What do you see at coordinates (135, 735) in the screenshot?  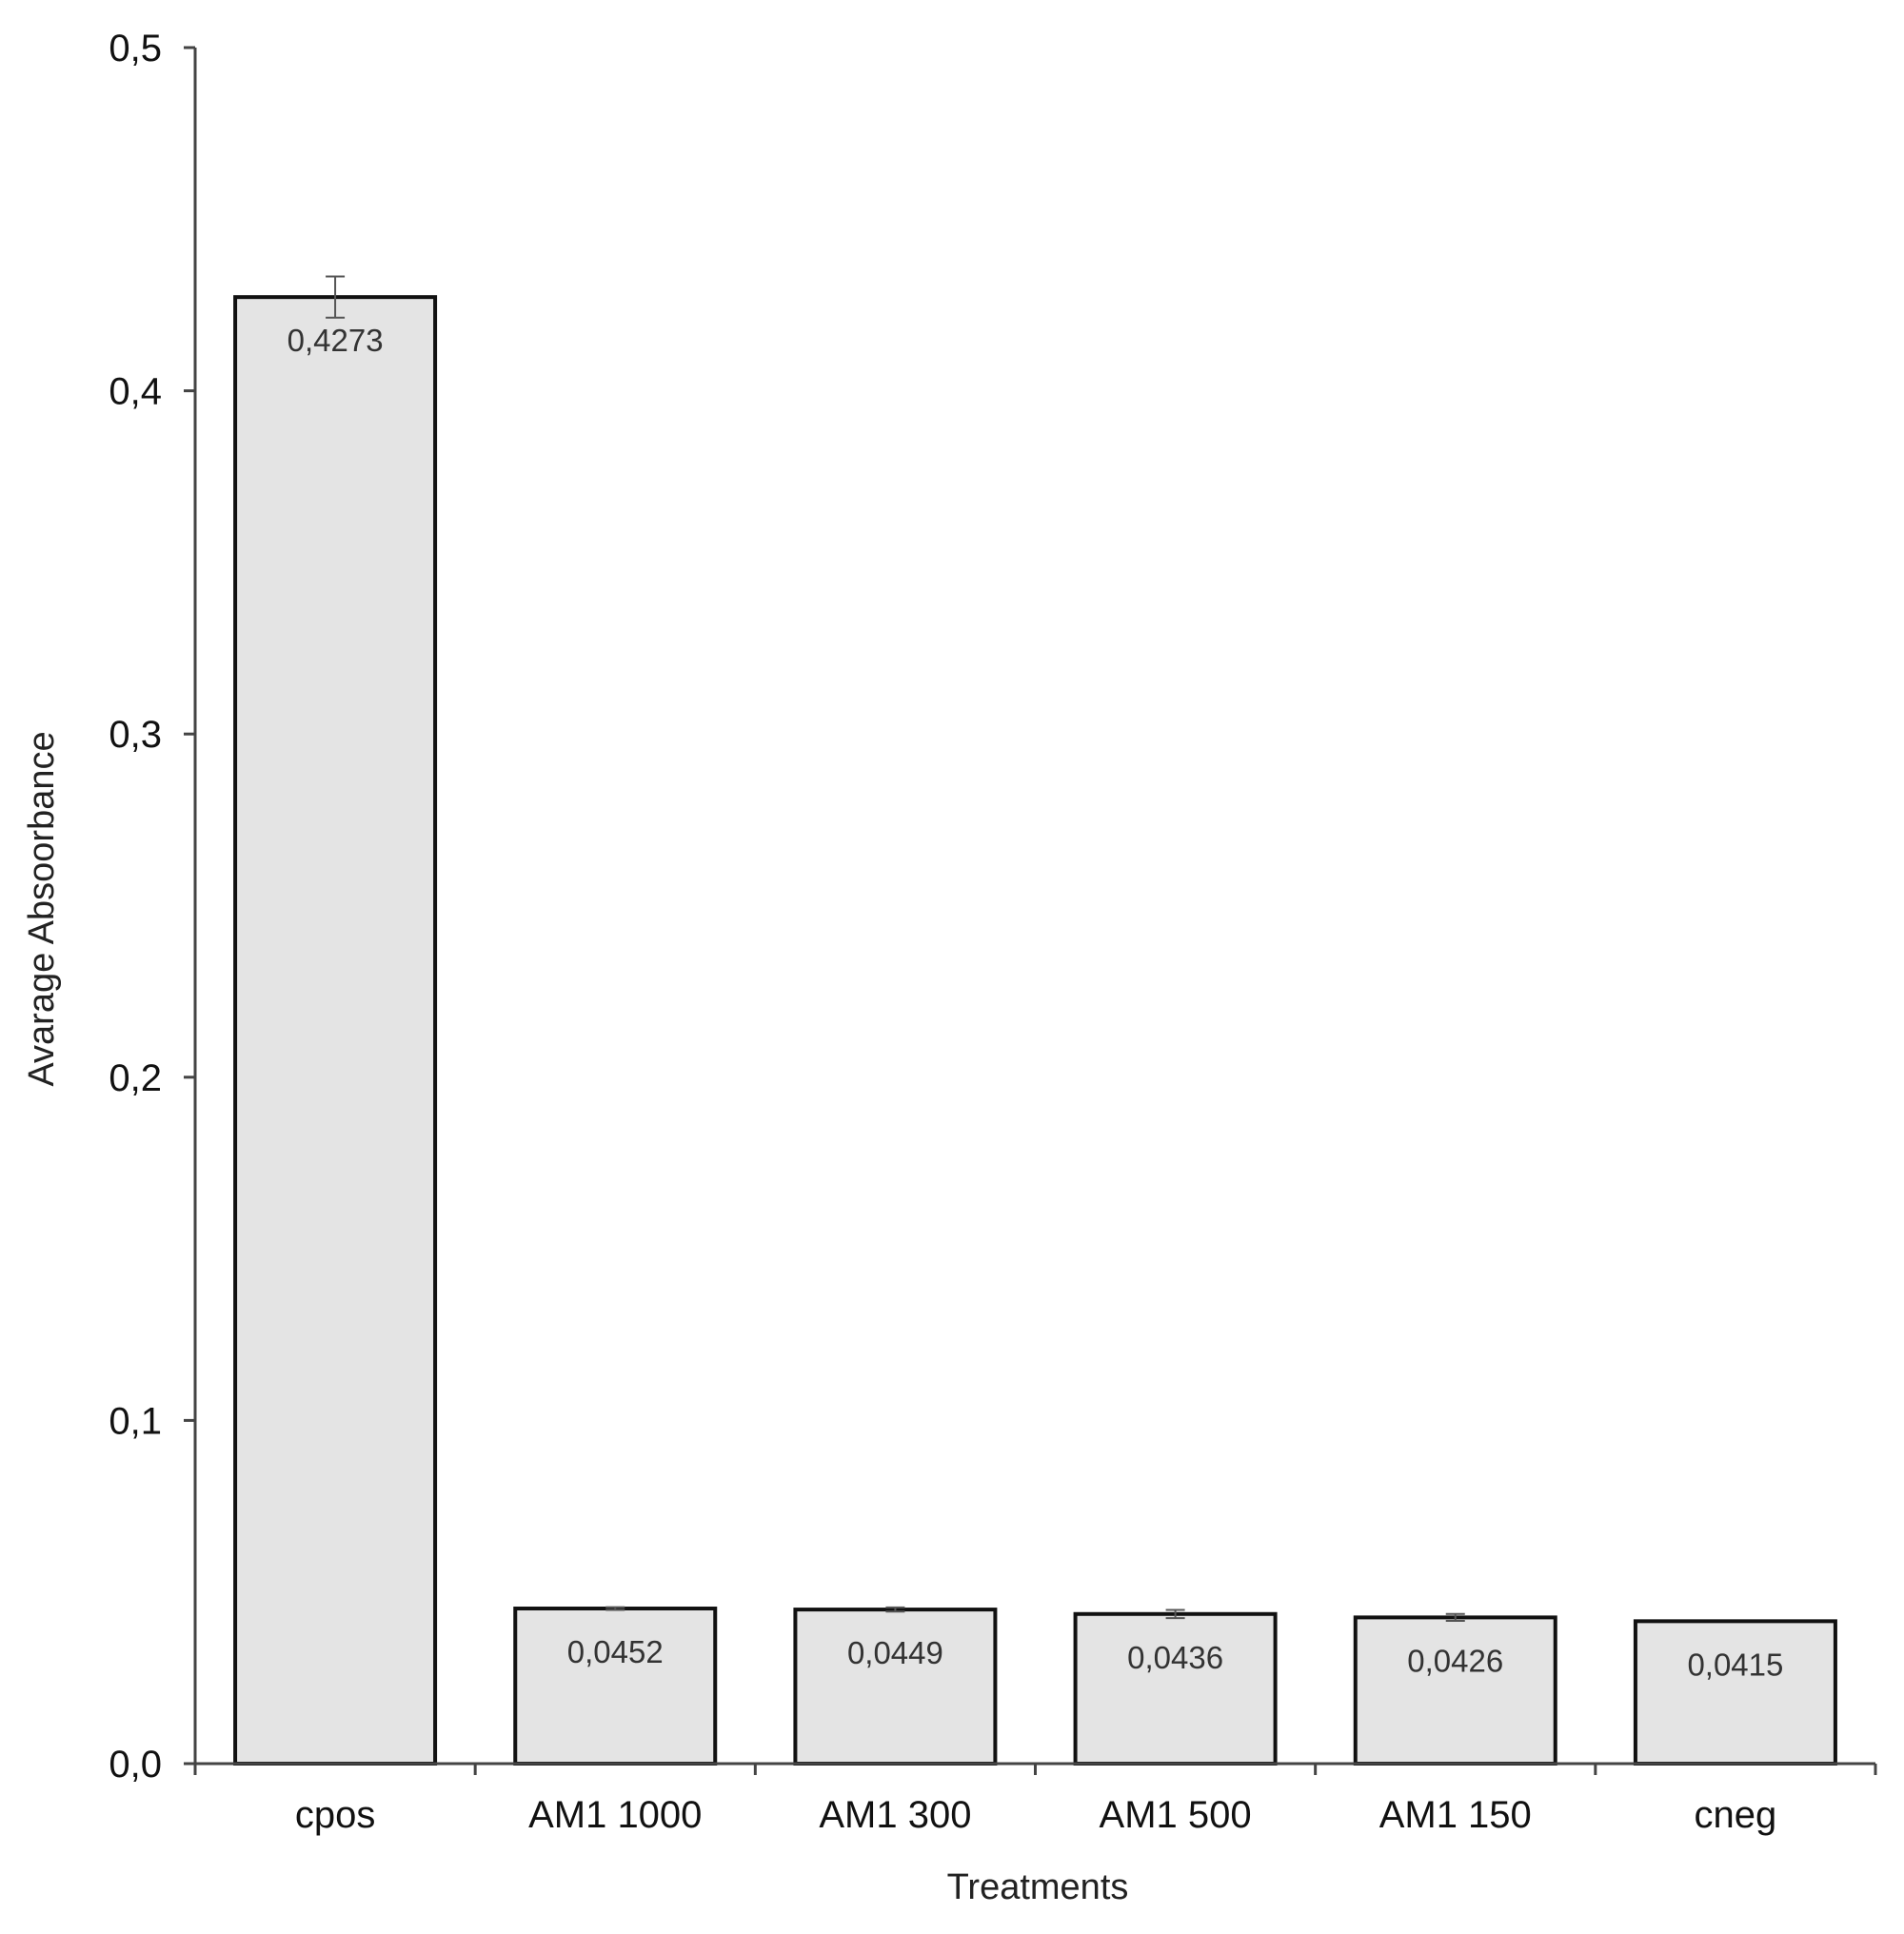 I see `y-tick-label-3: 0,3` at bounding box center [135, 735].